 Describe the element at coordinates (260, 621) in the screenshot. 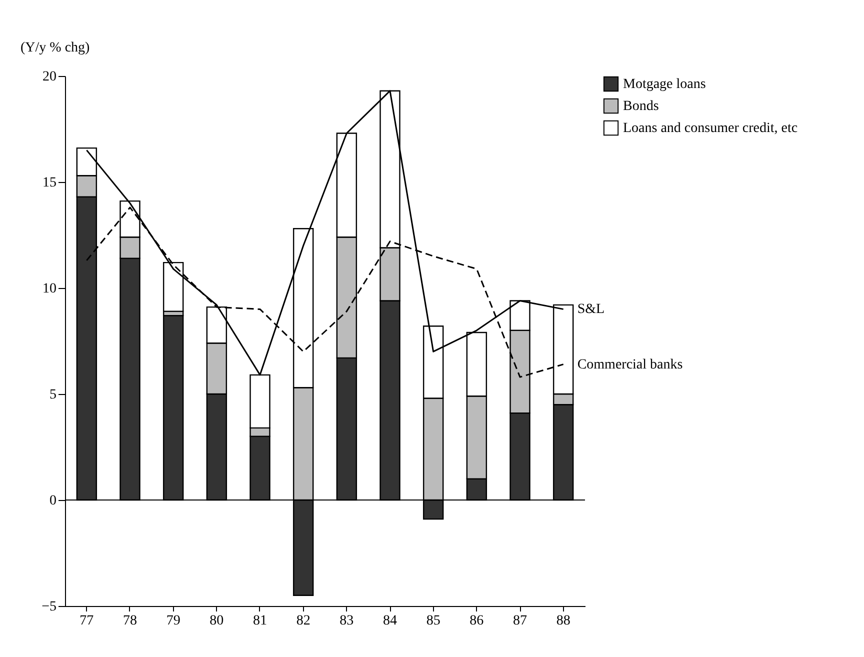

I see `x-tick-label: 81` at that location.